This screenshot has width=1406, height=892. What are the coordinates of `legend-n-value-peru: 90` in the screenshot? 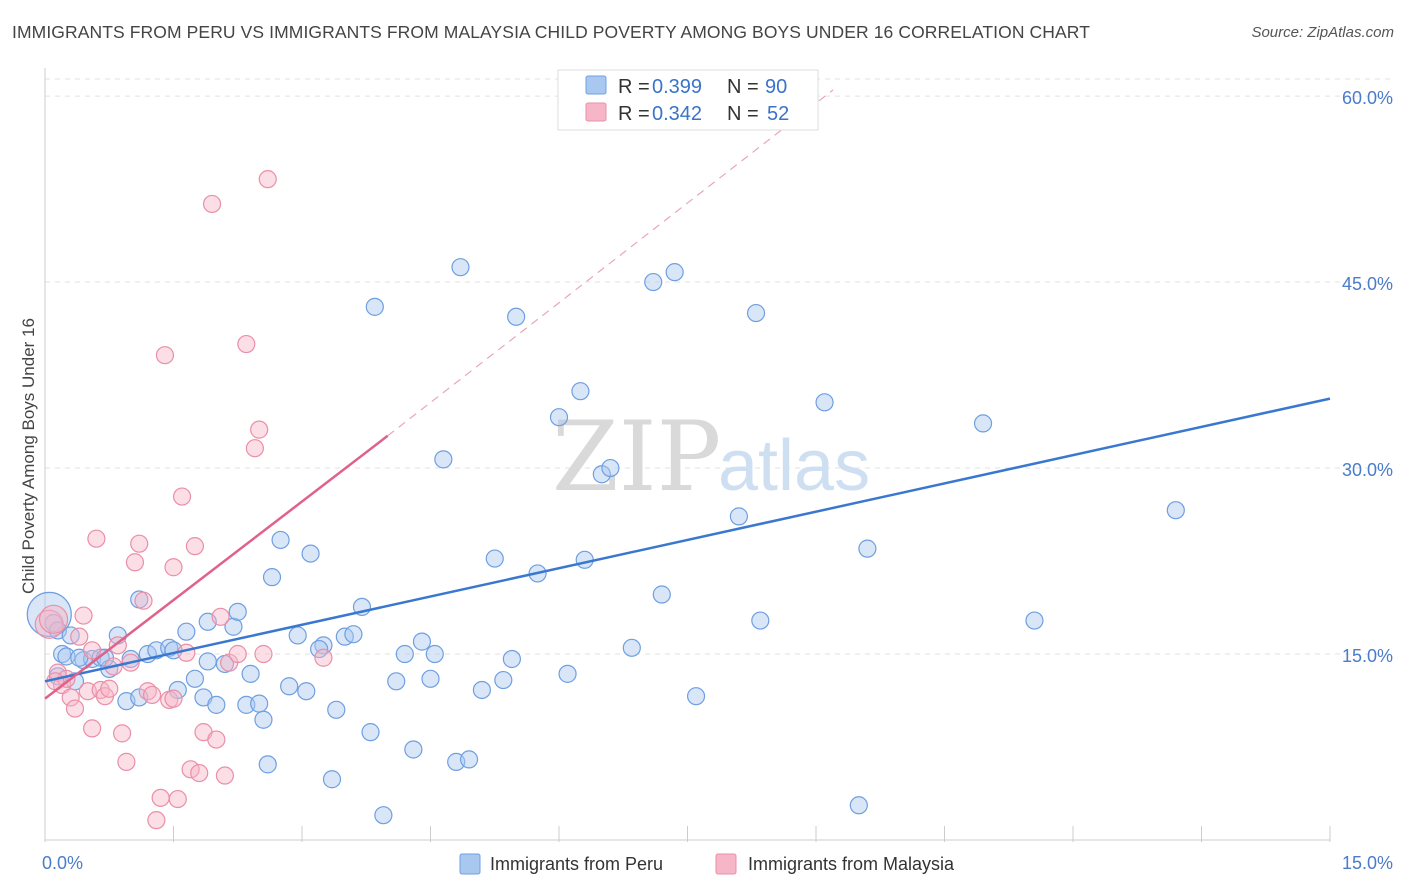 It's located at (776, 87).